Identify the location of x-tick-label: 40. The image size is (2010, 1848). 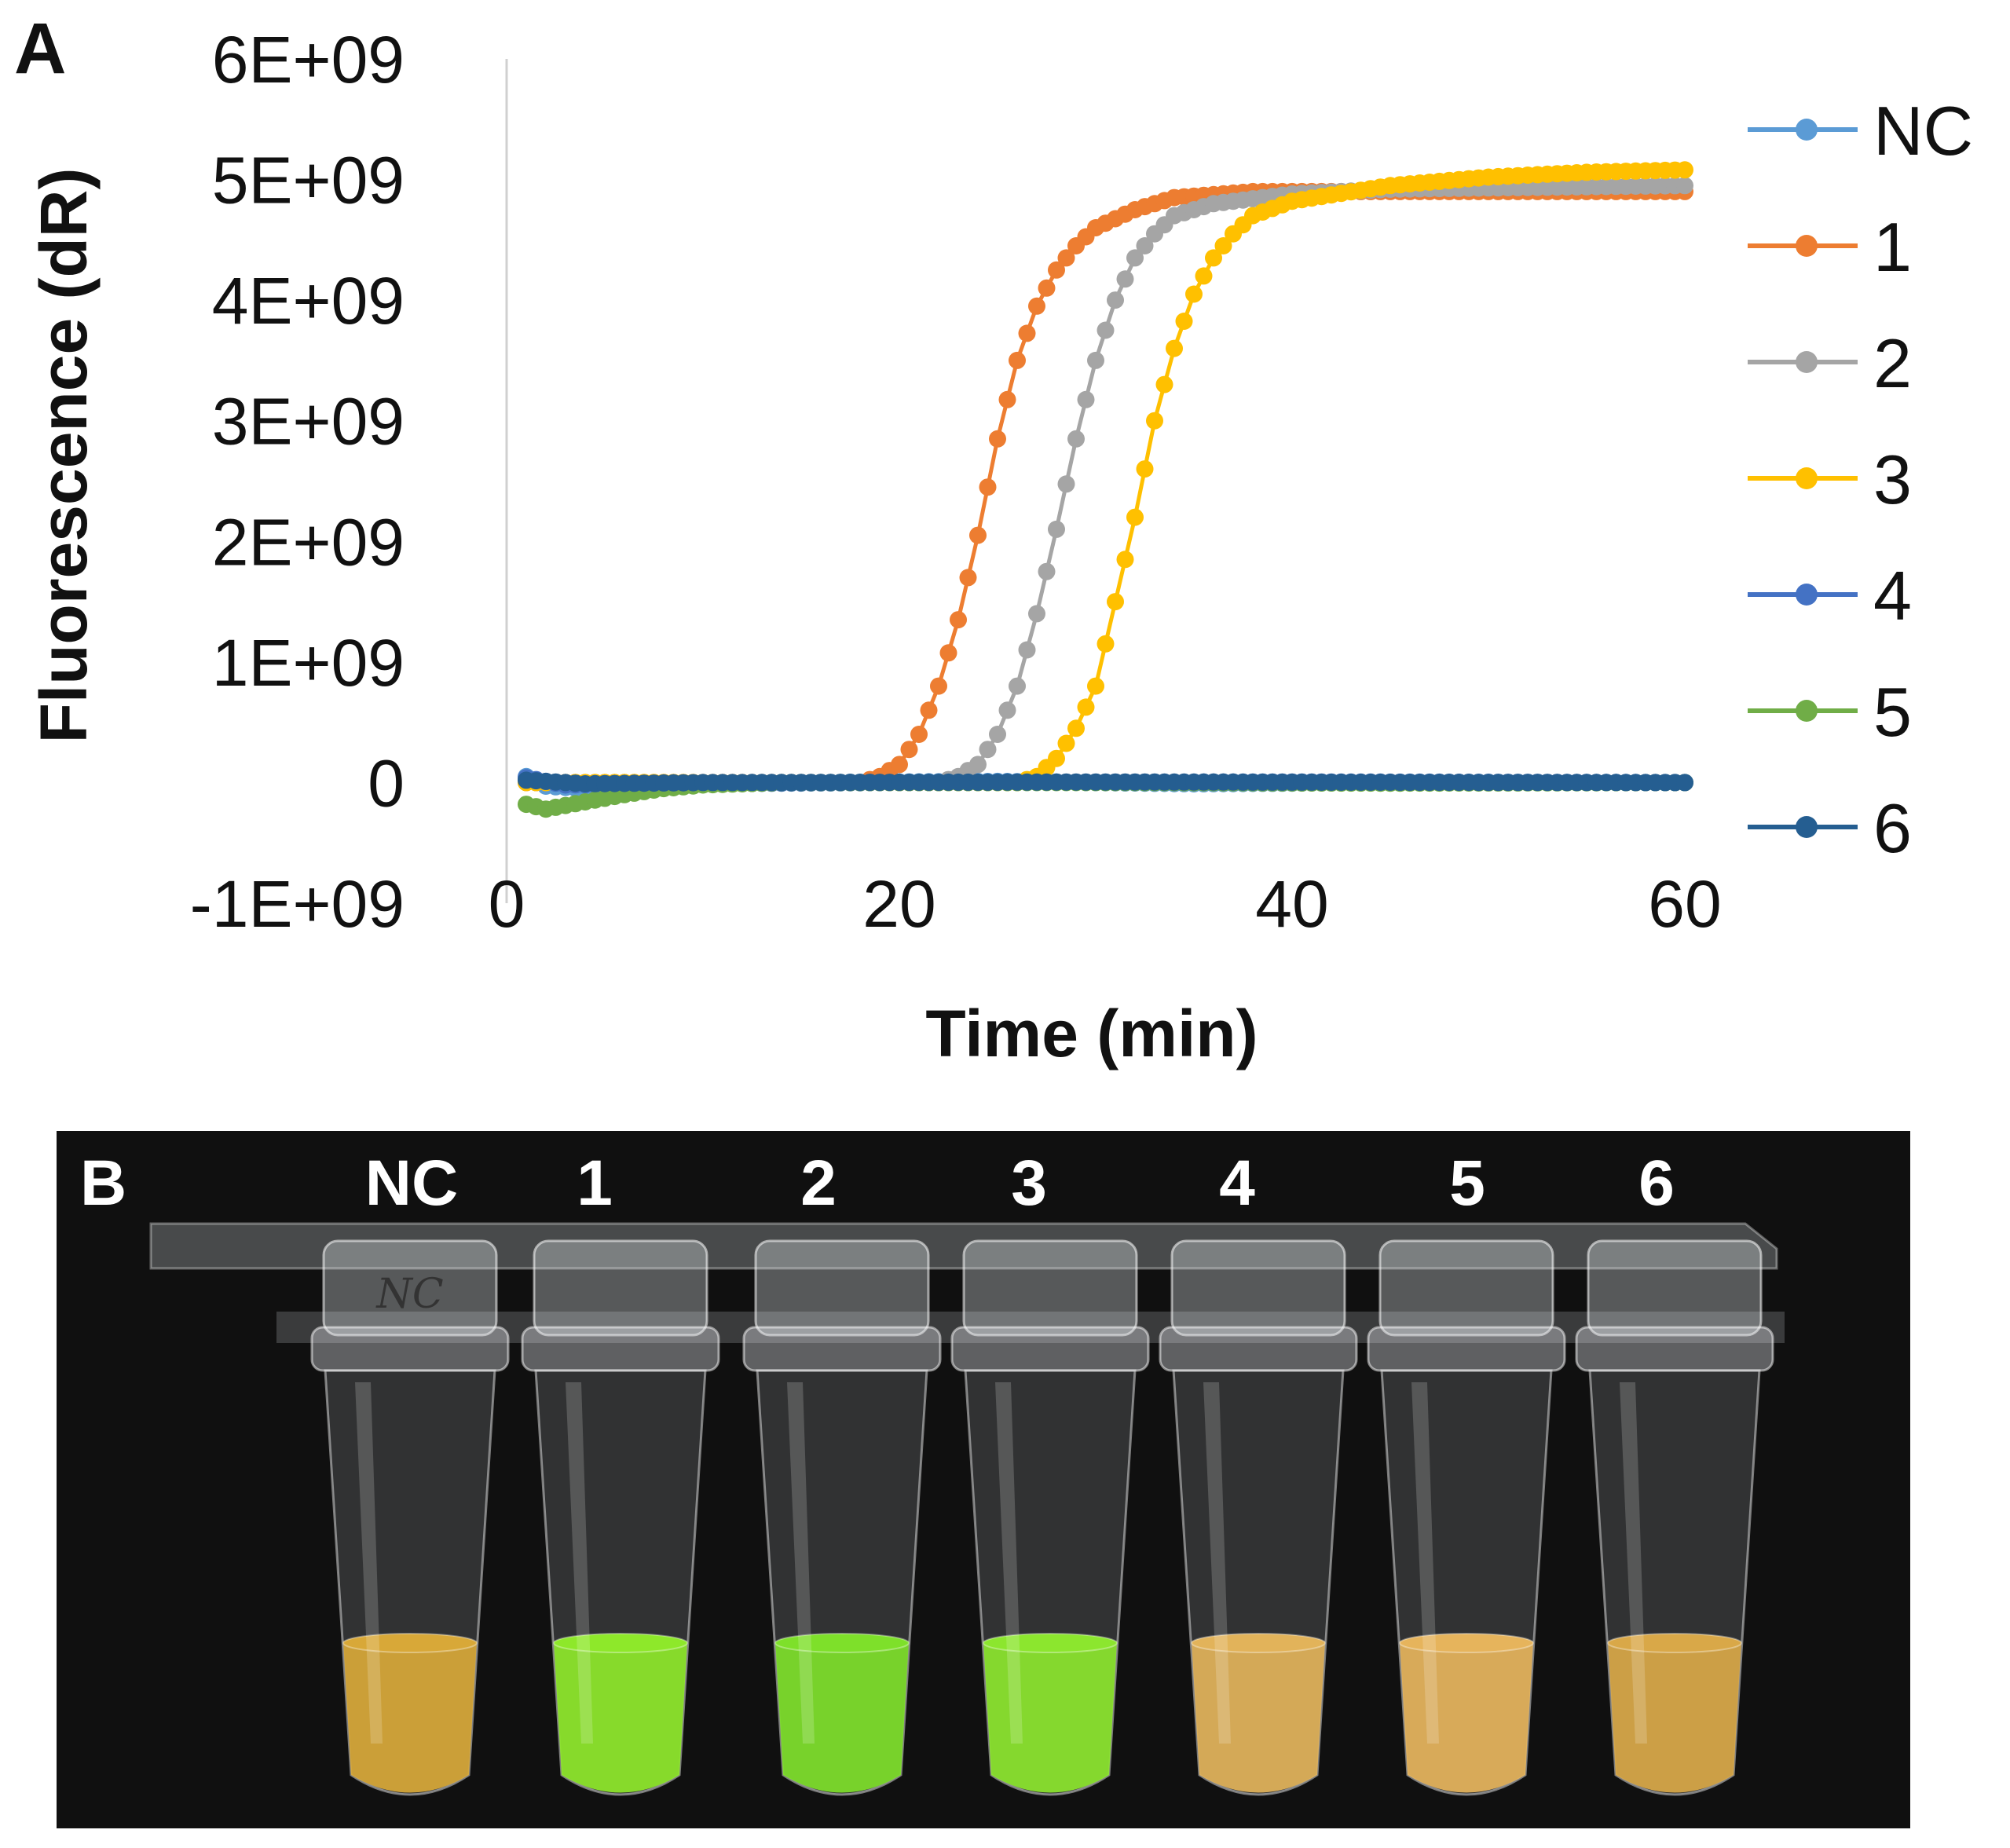
(1292, 904).